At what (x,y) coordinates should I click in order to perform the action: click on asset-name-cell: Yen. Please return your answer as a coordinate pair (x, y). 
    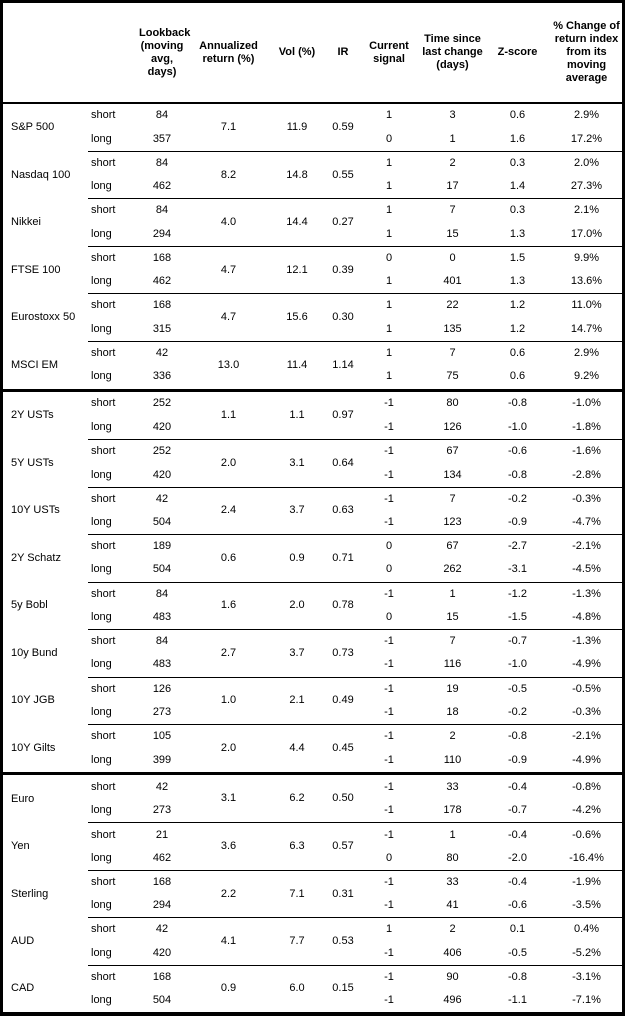
    Looking at the image, I should click on (20, 846).